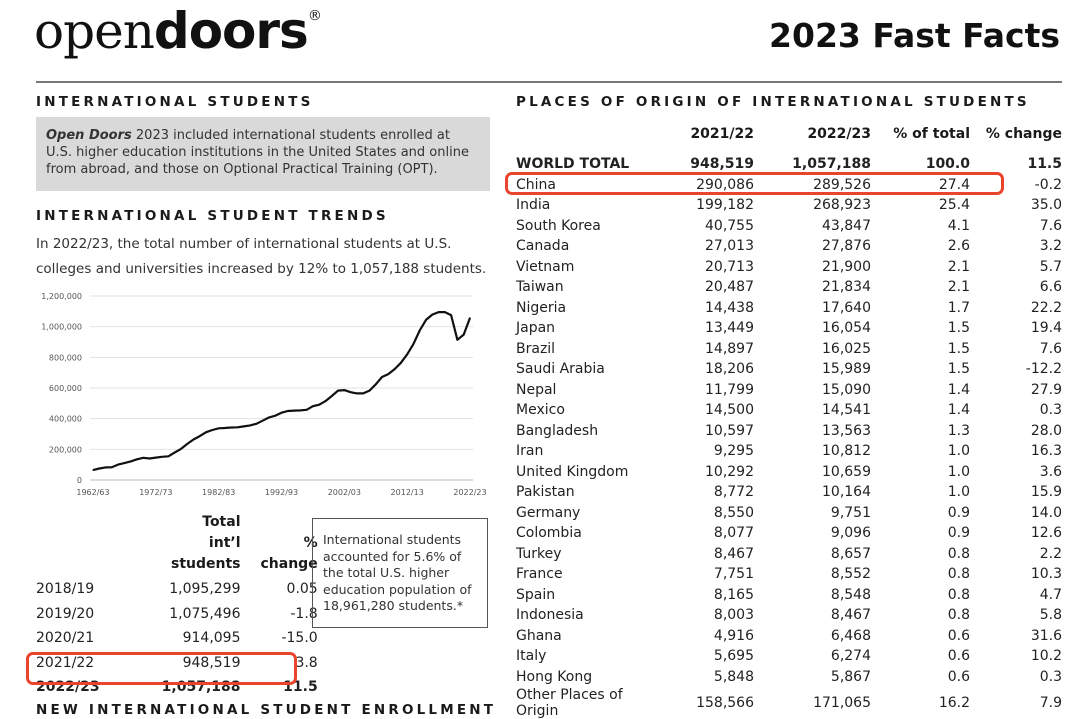  I want to click on table-row: Saudi Arabia 18,206 15,989 1.5 -12.2, so click(789, 369).